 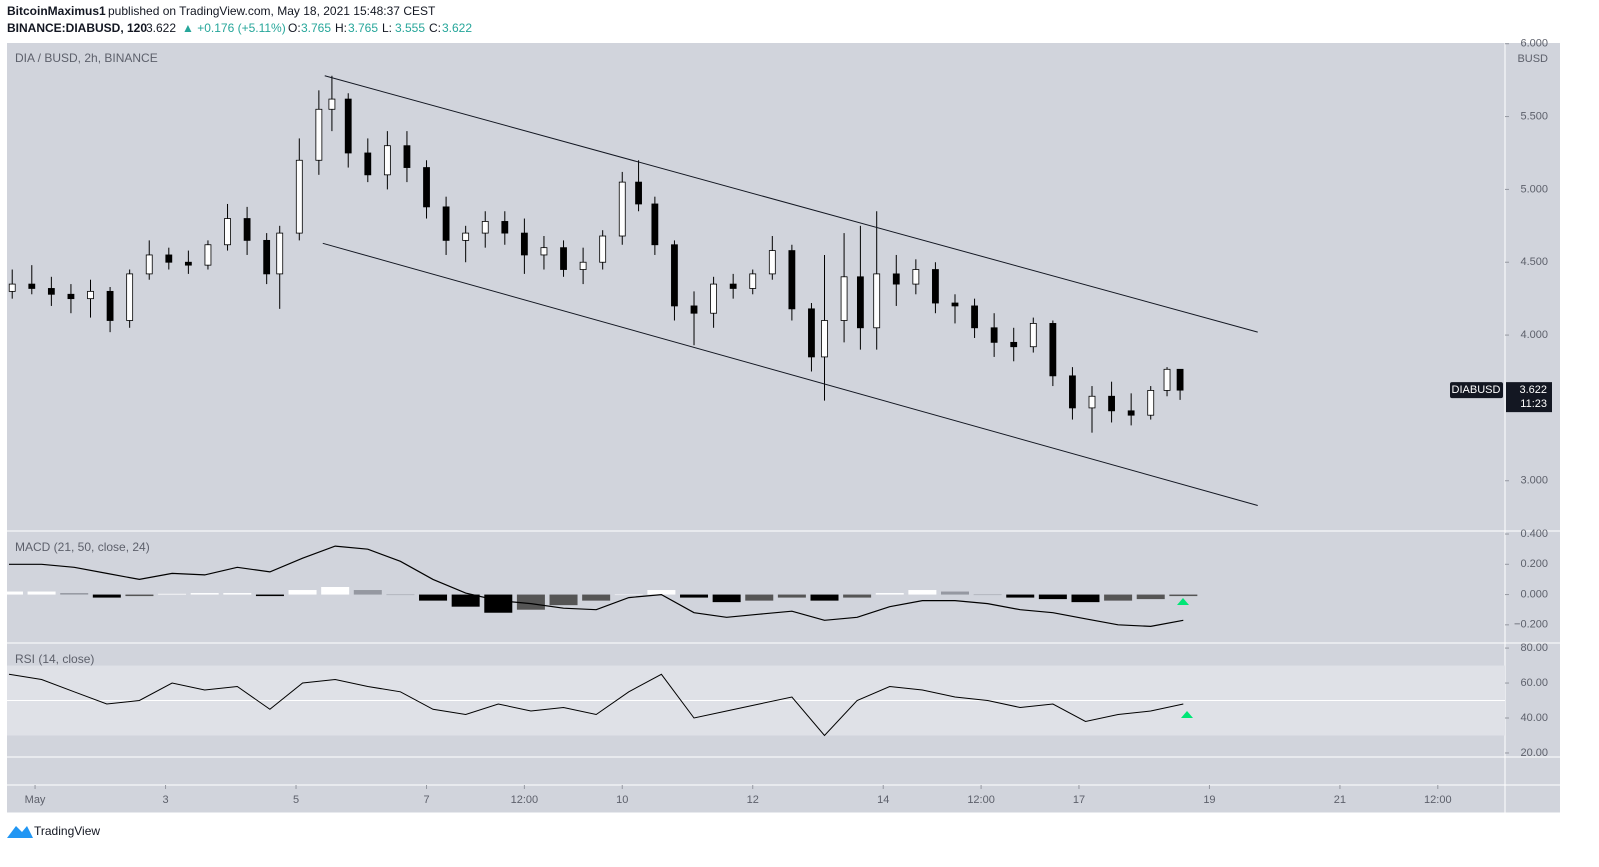 I want to click on pane-title: DIA / BUSD, 2h, BINANCE, so click(x=86, y=58).